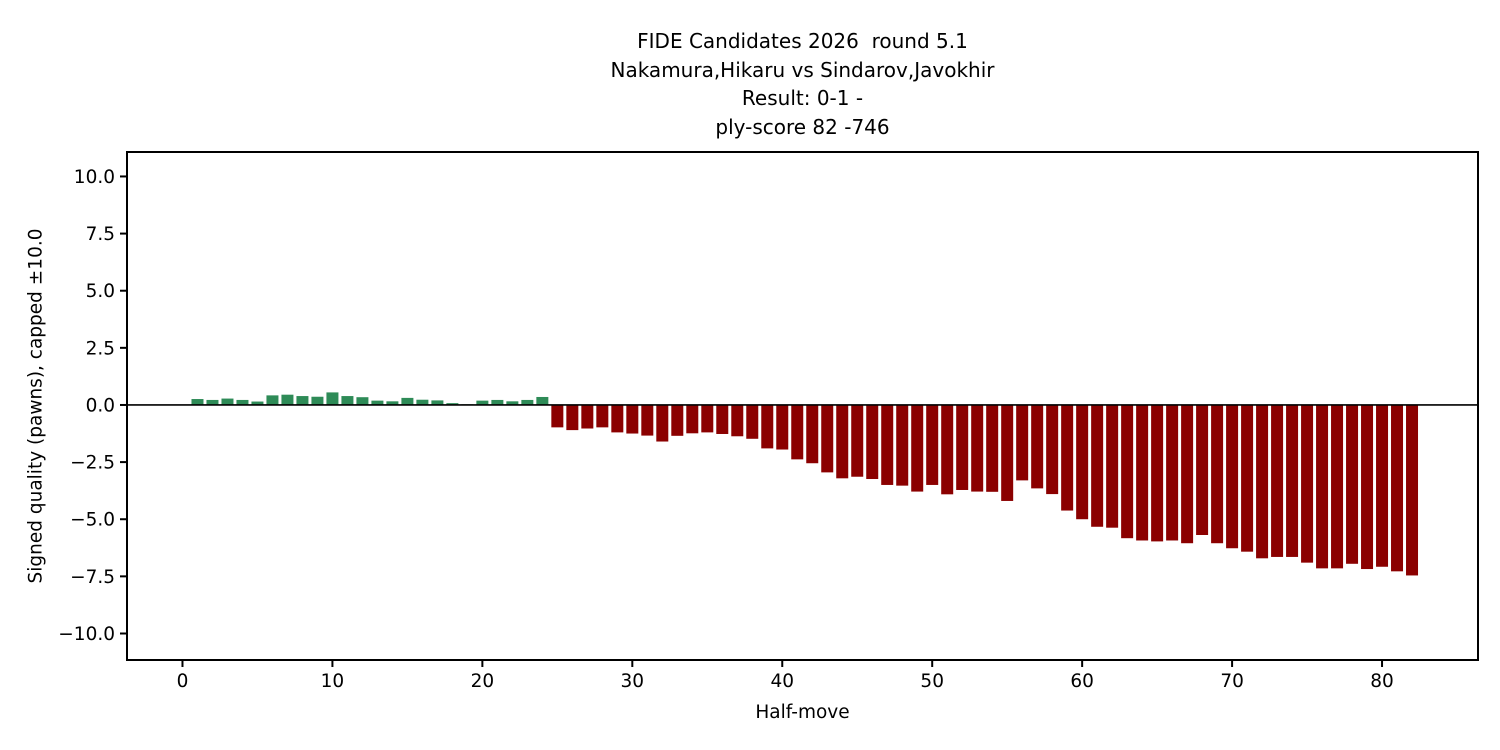 The width and height of the screenshot is (1500, 750). Describe the element at coordinates (633, 681) in the screenshot. I see `x-tick-label: 30` at that location.